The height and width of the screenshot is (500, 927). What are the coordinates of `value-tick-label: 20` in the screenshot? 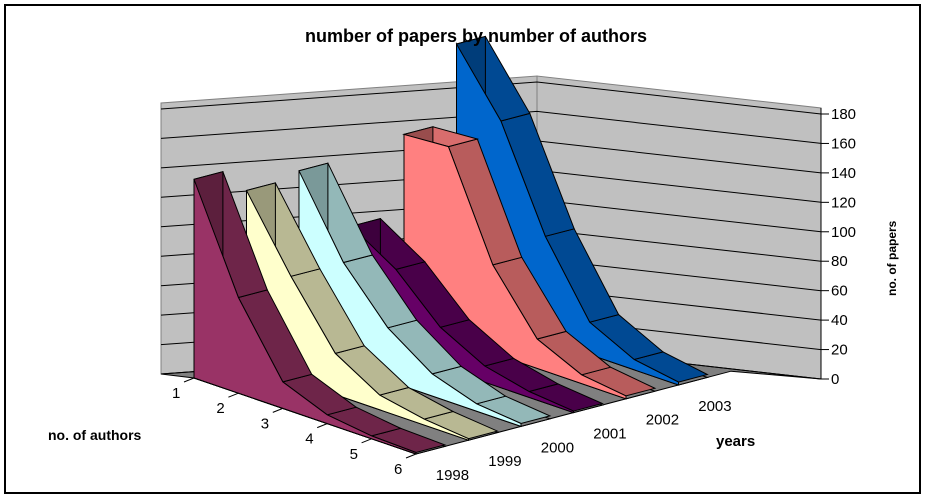 It's located at (839, 350).